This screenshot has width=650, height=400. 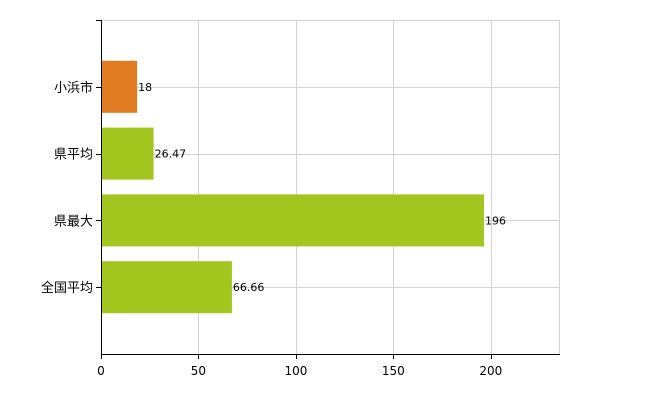 I want to click on x-tick-label: 200, so click(x=490, y=371).